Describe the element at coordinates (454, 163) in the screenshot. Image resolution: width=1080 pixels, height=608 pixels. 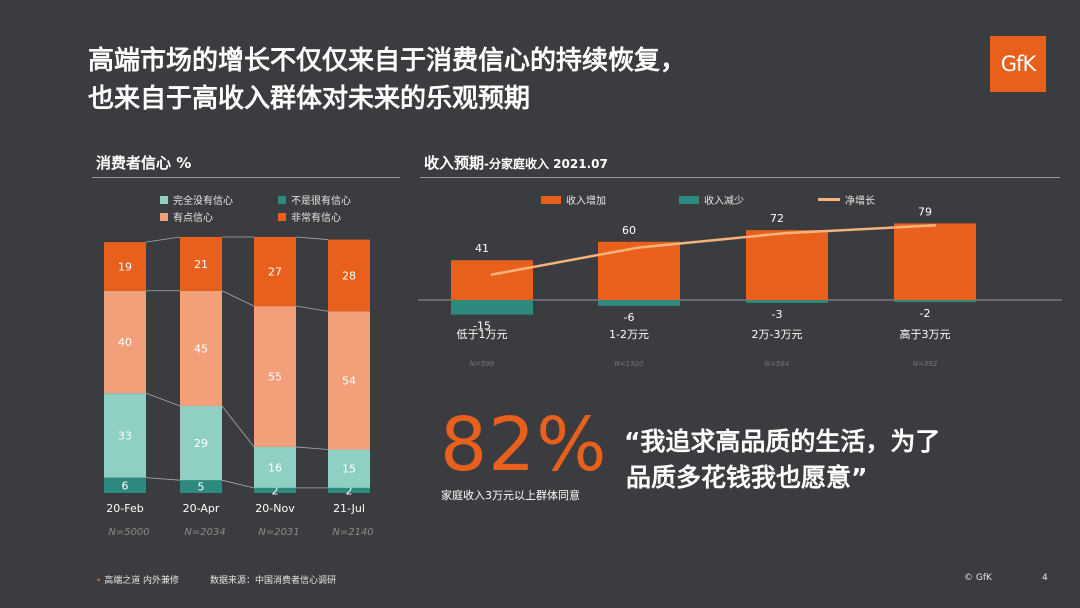
I see `income-expectation-title-main: 收入预期` at that location.